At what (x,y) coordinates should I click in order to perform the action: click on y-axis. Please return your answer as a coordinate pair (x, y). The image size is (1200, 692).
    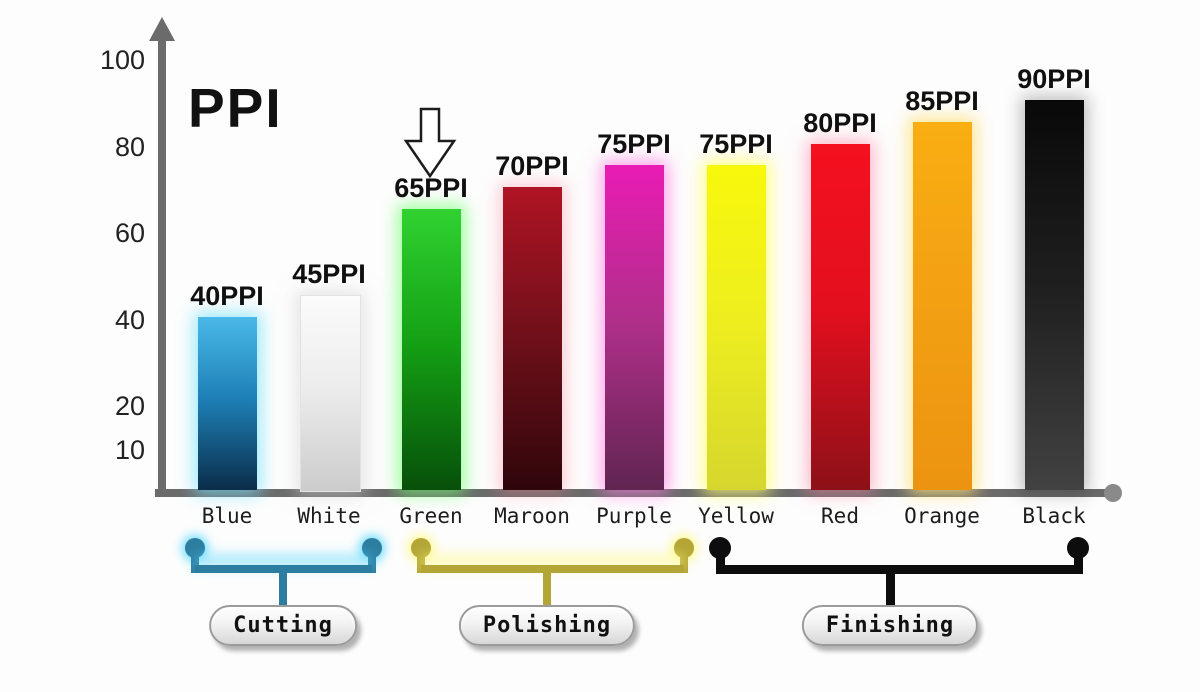
    Looking at the image, I should click on (162, 267).